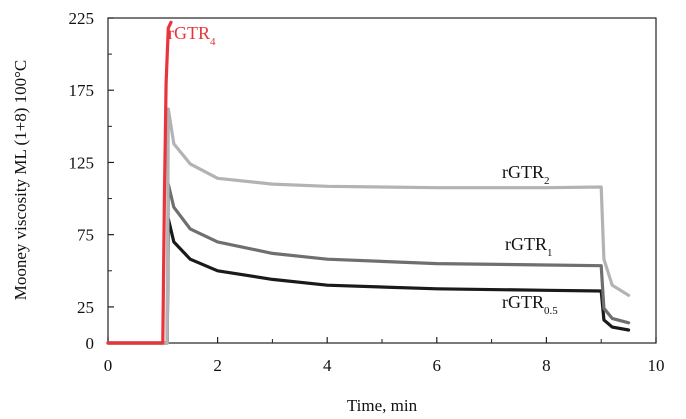 This screenshot has height=419, width=686. I want to click on y-axis-title: Mooney viscosity ML (1+8) 100°C, so click(20, 180).